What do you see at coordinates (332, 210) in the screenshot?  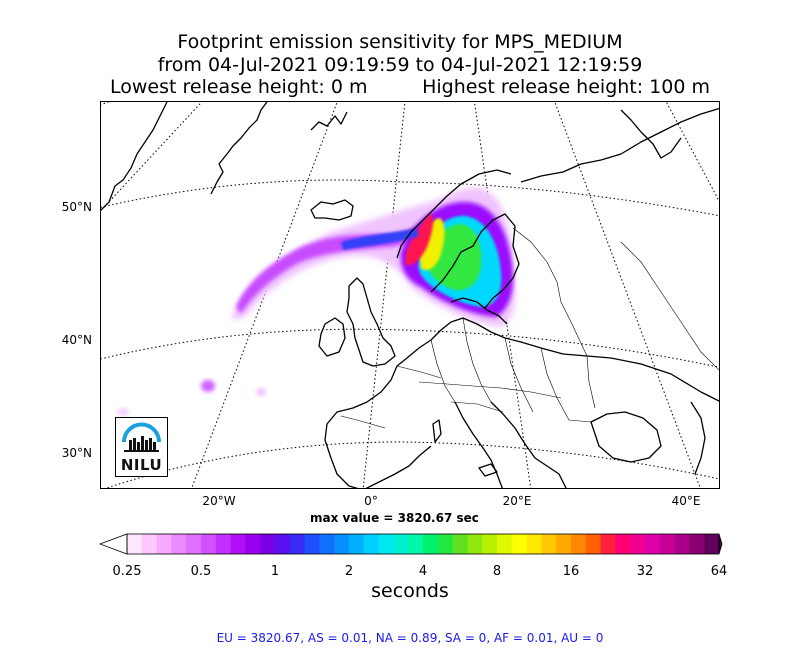 I see `coast-iceland` at bounding box center [332, 210].